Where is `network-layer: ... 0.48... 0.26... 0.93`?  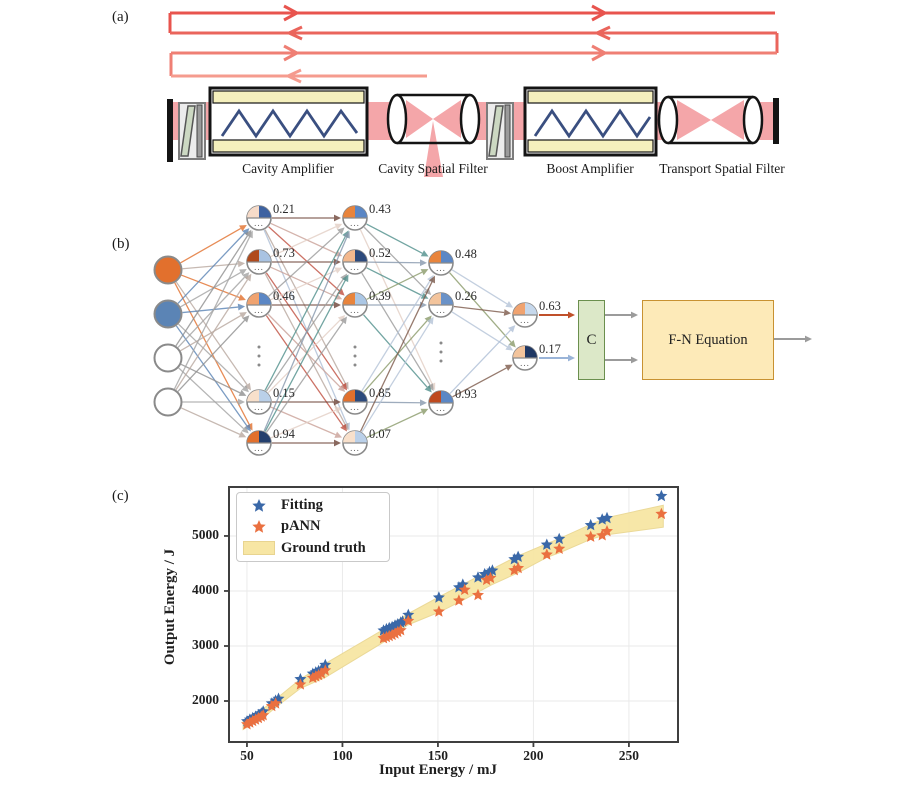
network-layer: ... 0.48... 0.26... 0.93 is located at coordinates (452, 331).